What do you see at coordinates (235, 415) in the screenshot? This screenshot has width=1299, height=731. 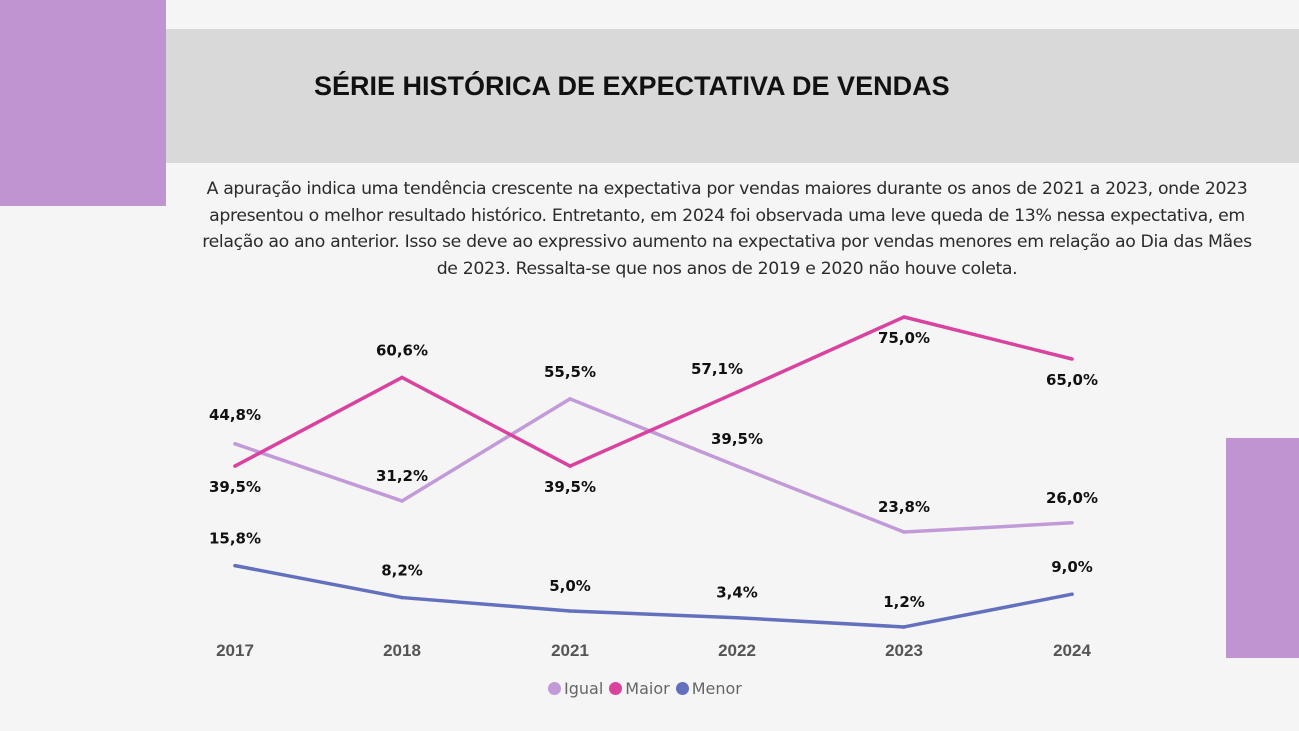 I see `data-label-igual: 44,8%` at bounding box center [235, 415].